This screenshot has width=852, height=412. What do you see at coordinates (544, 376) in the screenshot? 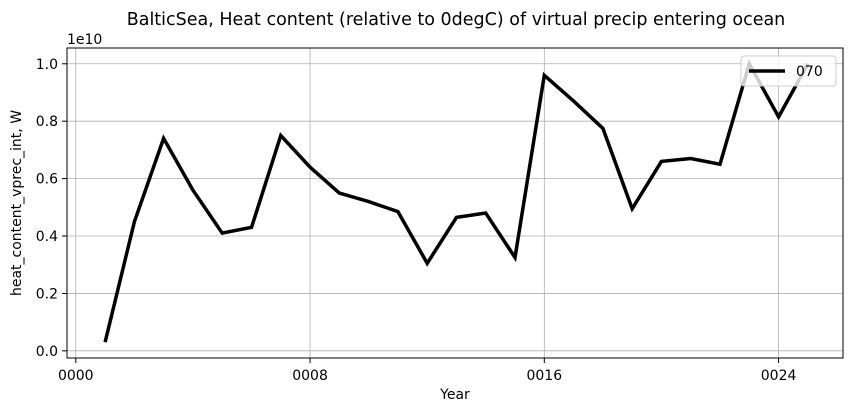
I see `x-tick-label: 0016` at bounding box center [544, 376].